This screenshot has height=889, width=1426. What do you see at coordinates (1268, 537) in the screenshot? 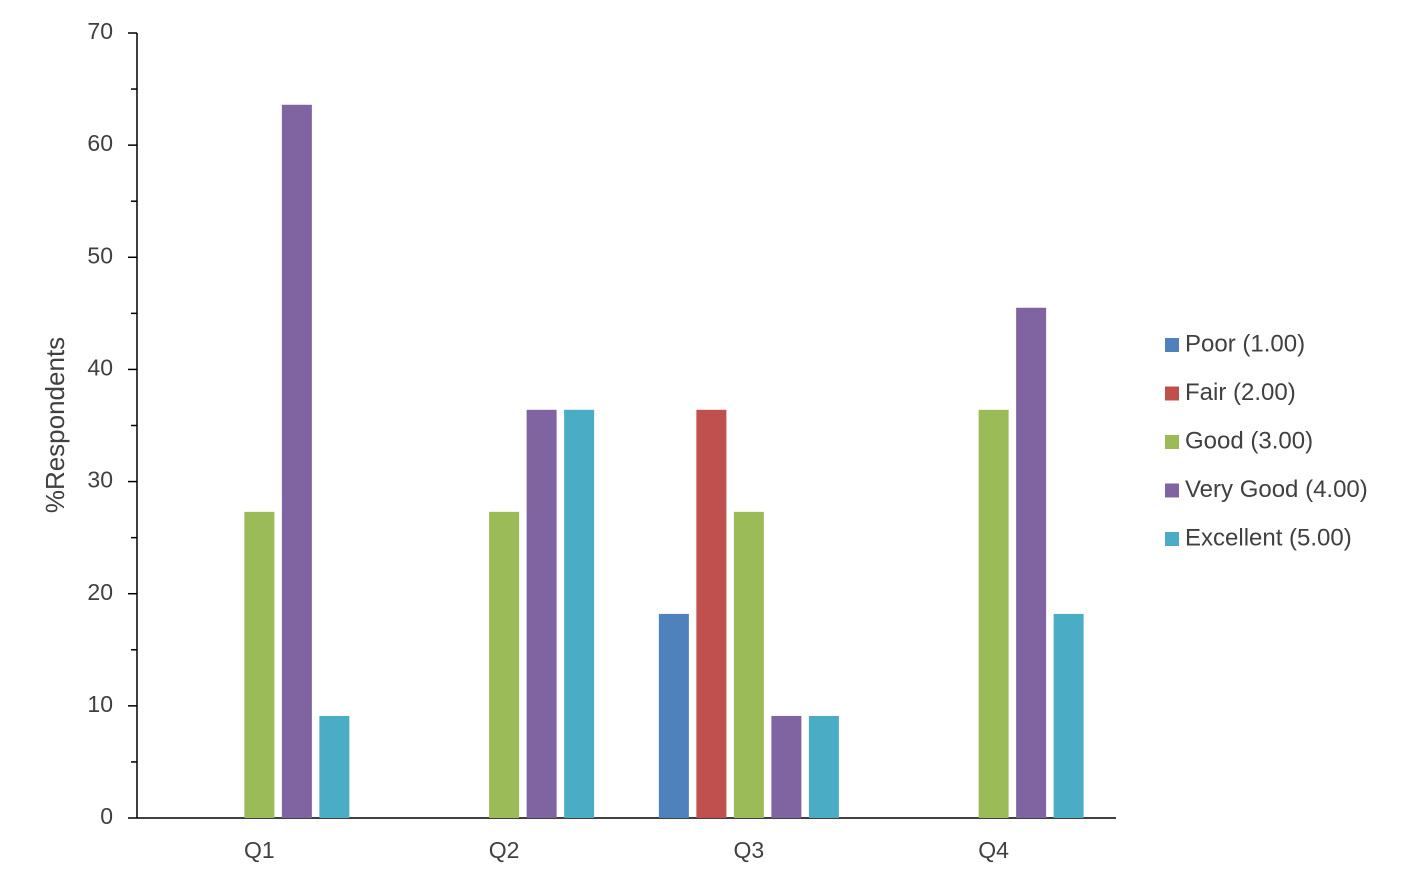
I see `legend-label: Excellent (5.00)` at bounding box center [1268, 537].